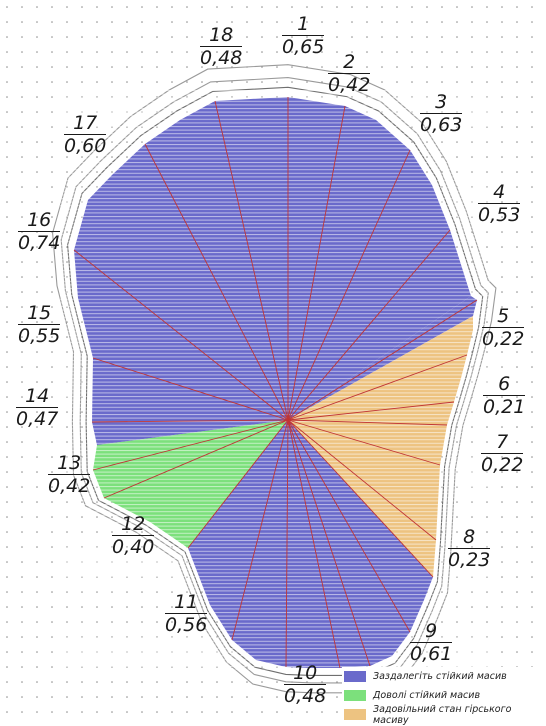  I want to click on sector-number: 15, so click(39, 314).